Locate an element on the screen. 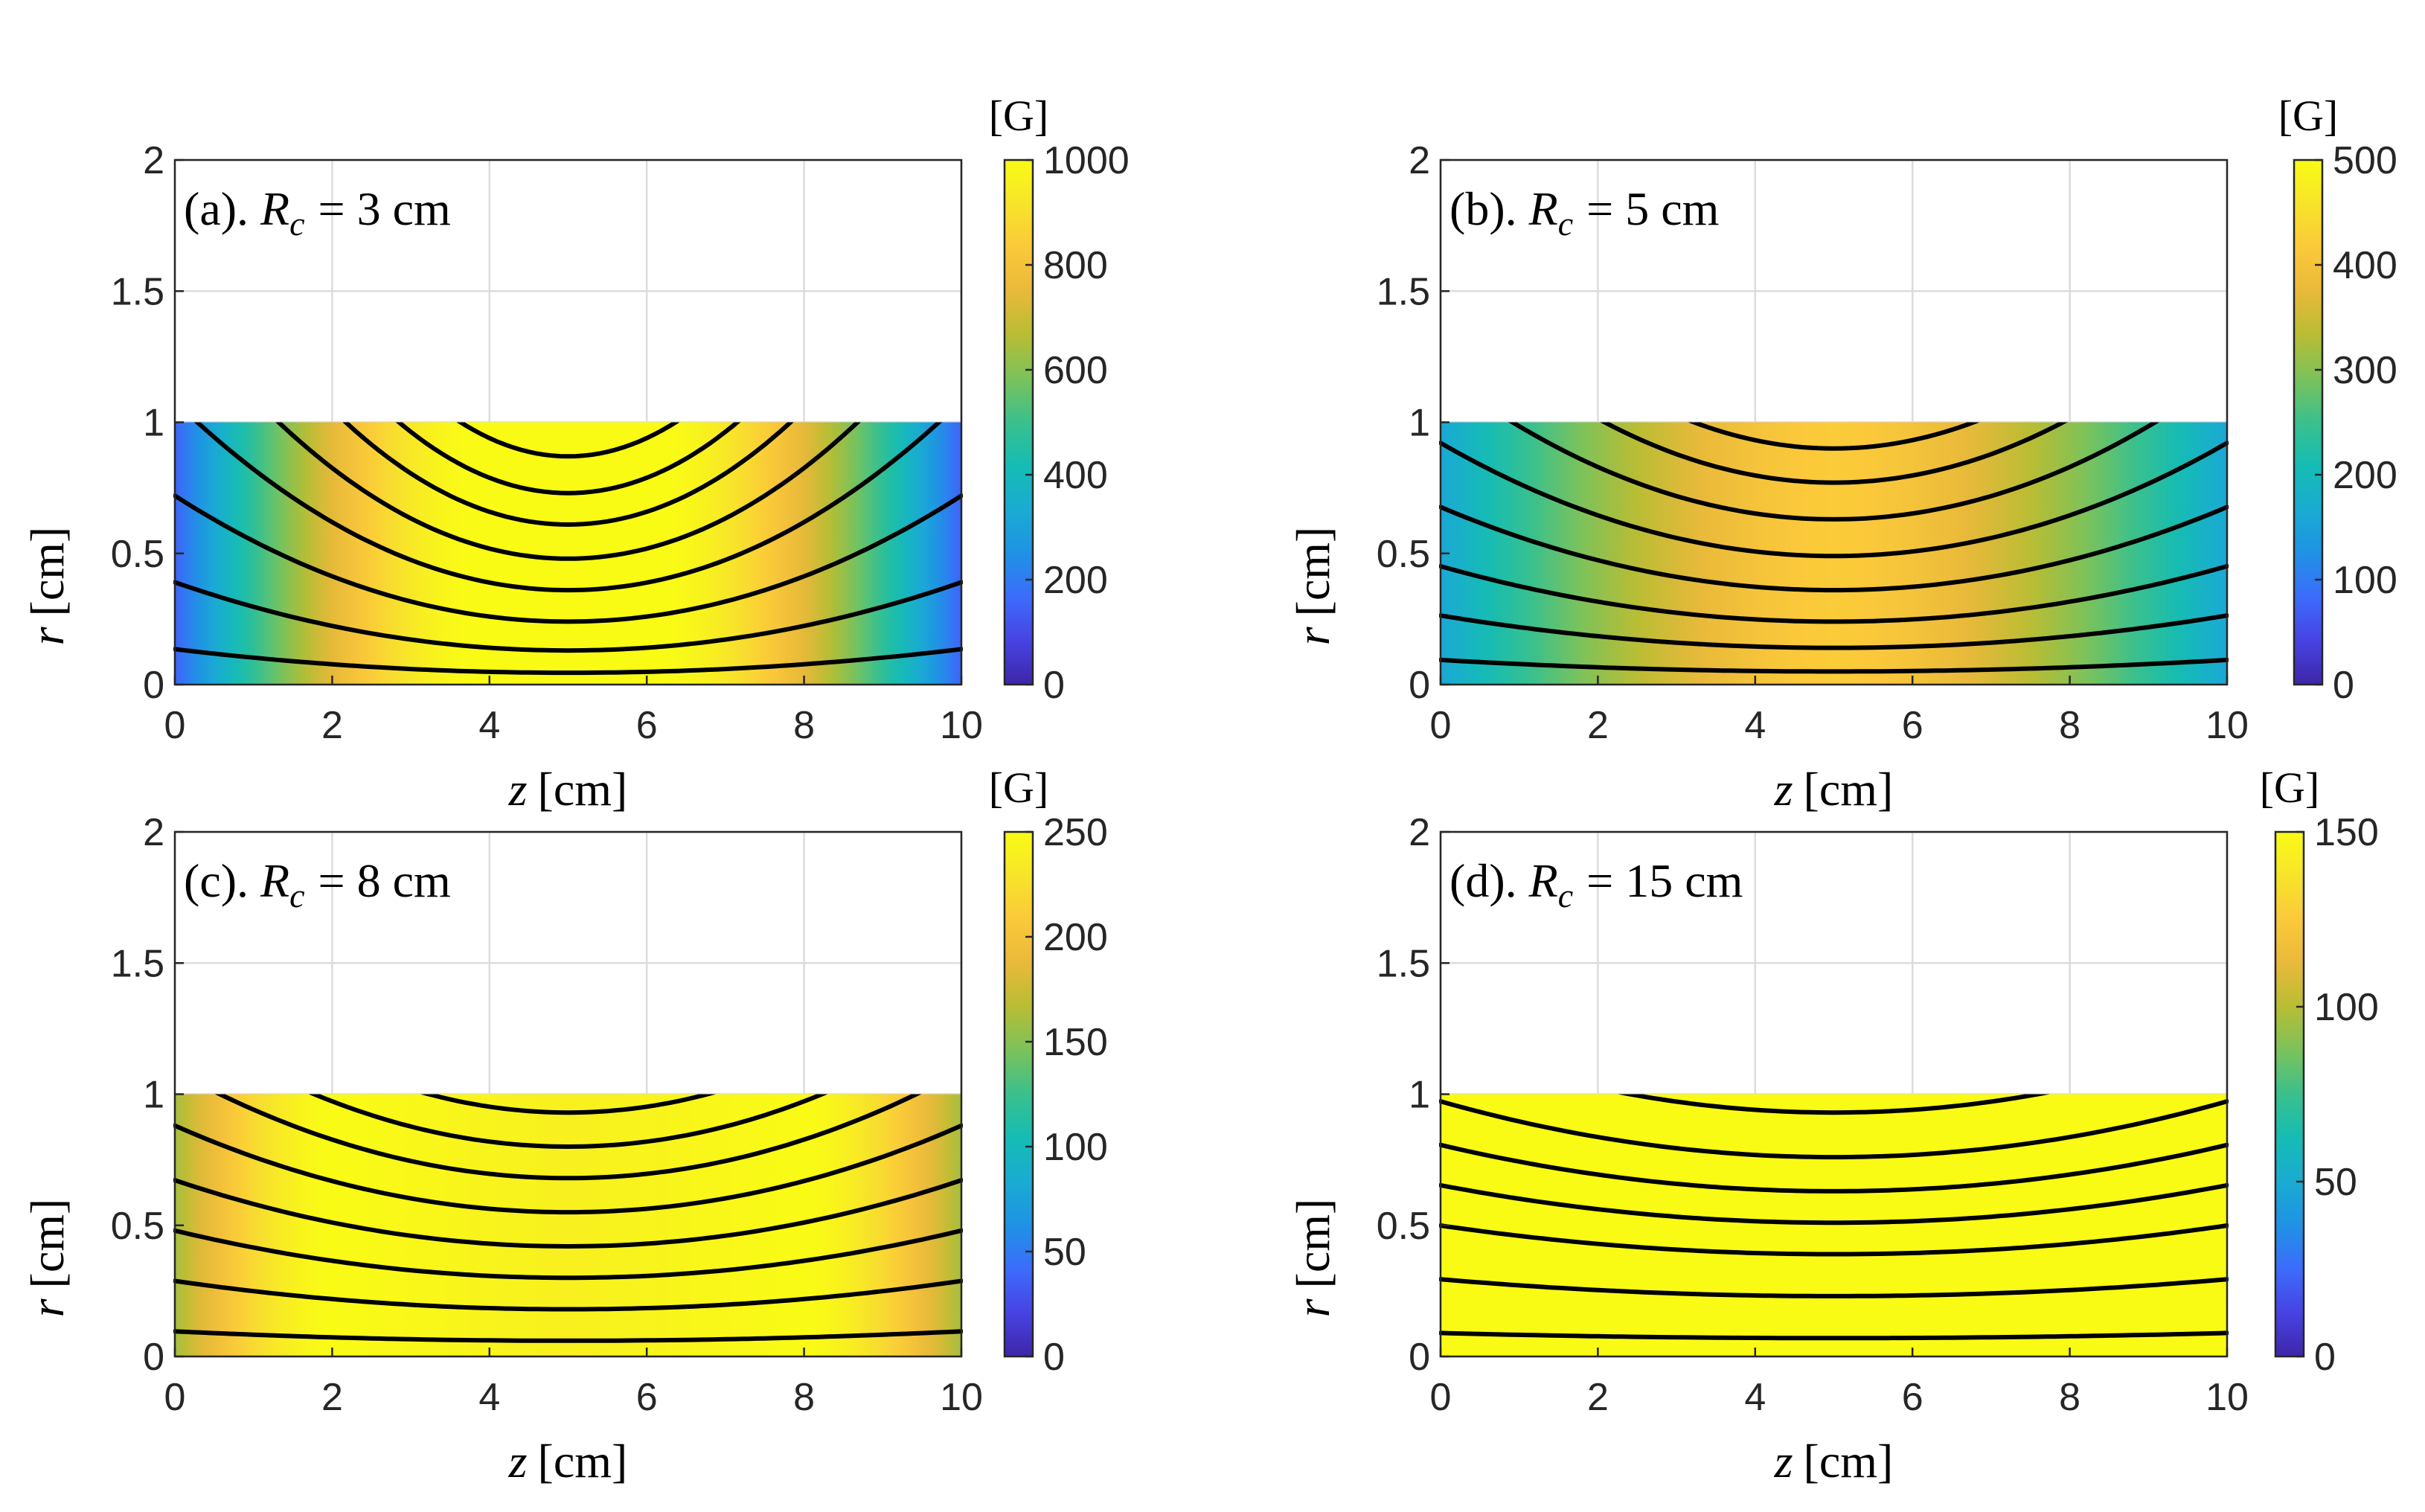  param-value: = 3 cm is located at coordinates (384, 208).